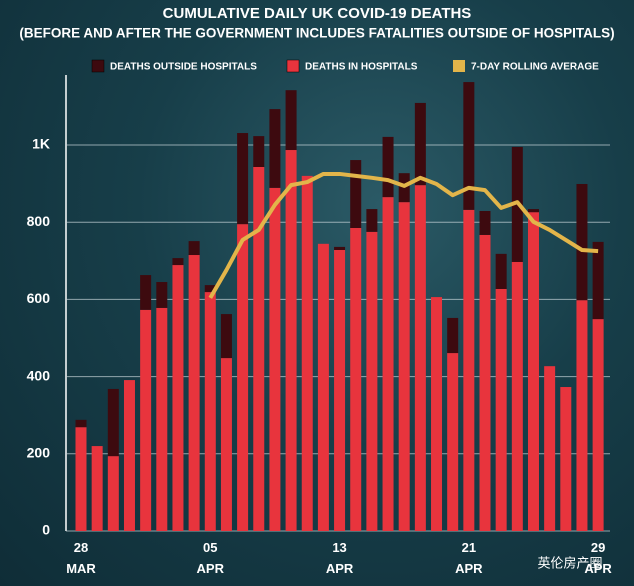 The image size is (634, 586). I want to click on chart-title: CUMULATIVE DAILY UK COVID-19 DEATHS, so click(317, 13).